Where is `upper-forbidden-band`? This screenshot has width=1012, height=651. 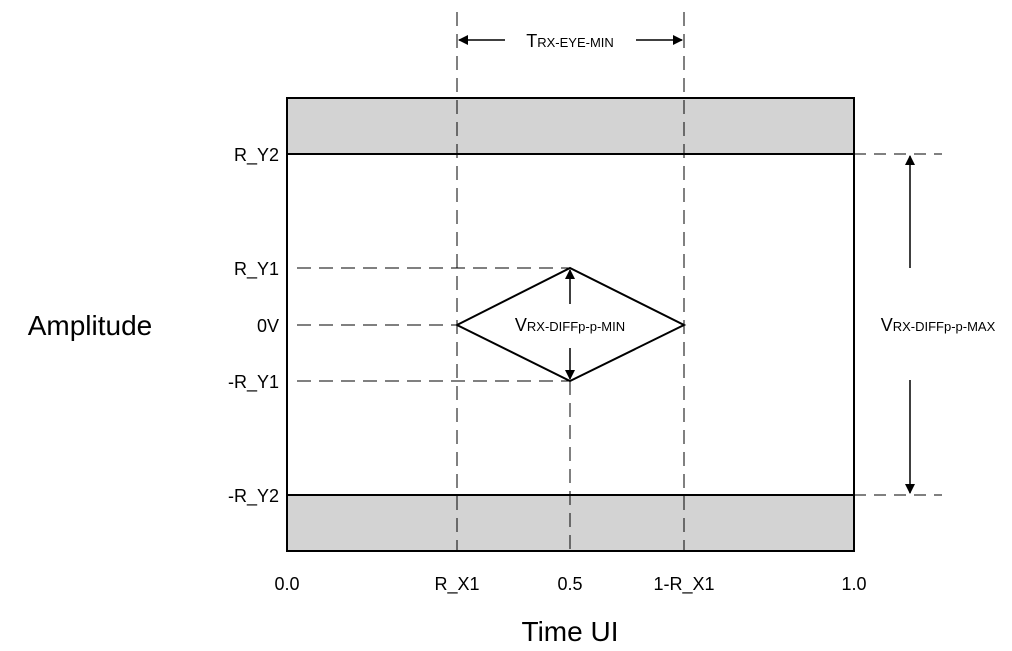 upper-forbidden-band is located at coordinates (570, 126).